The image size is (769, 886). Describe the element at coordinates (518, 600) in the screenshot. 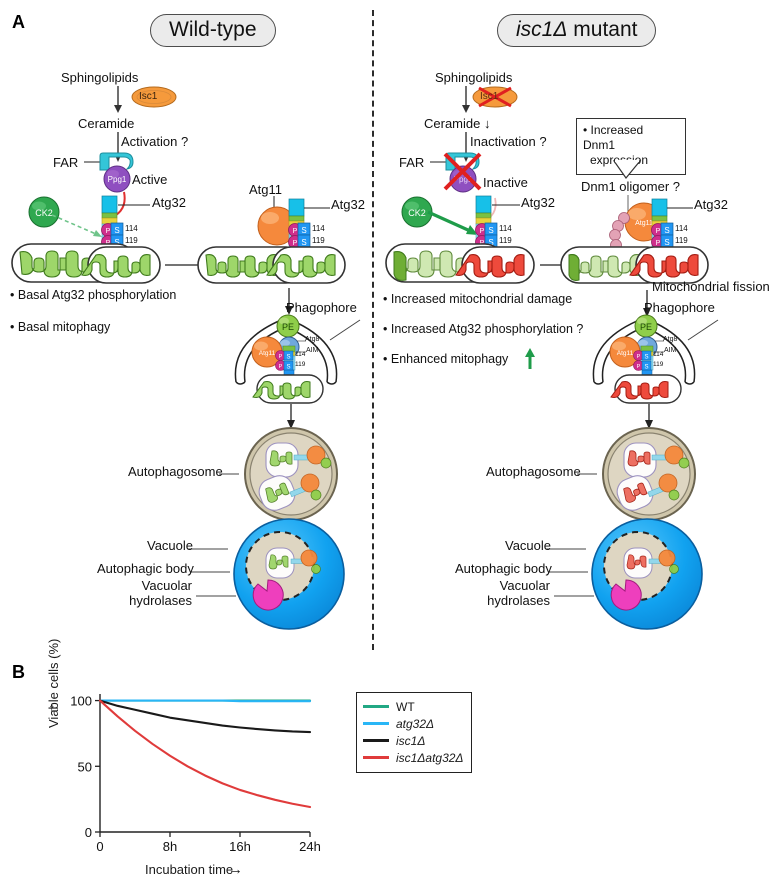

I see `right-hydrolases-label-line2: hydrolases` at that location.